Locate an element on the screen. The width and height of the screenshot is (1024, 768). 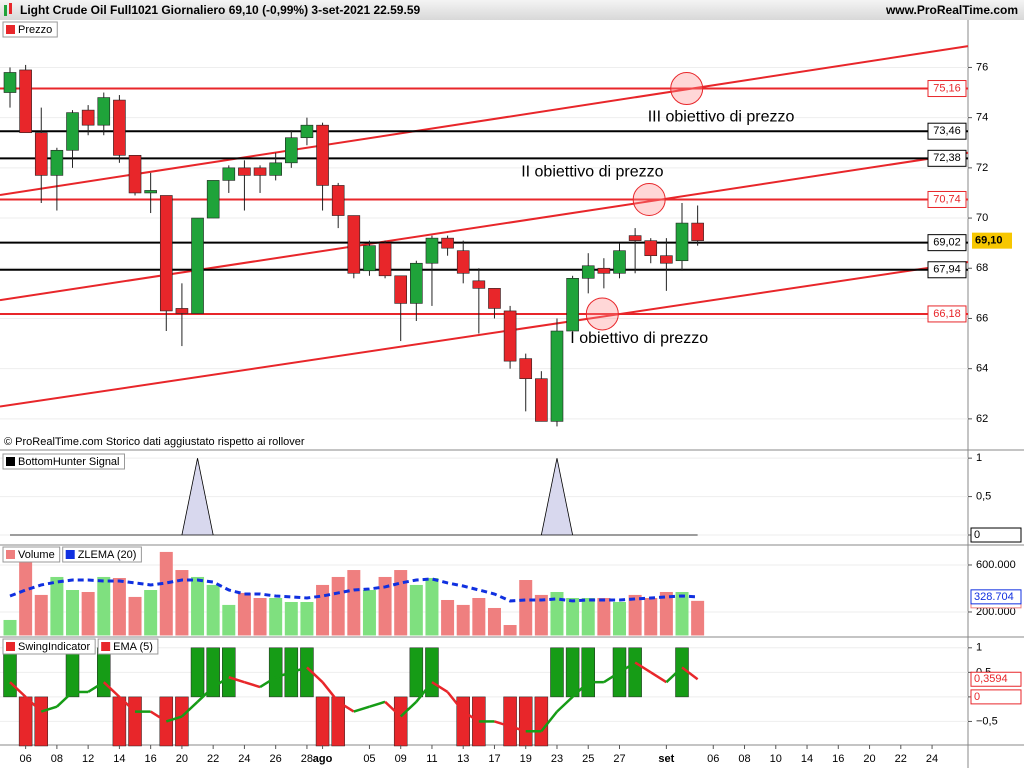
x-tick-label: 08 is located at coordinates (744, 759).